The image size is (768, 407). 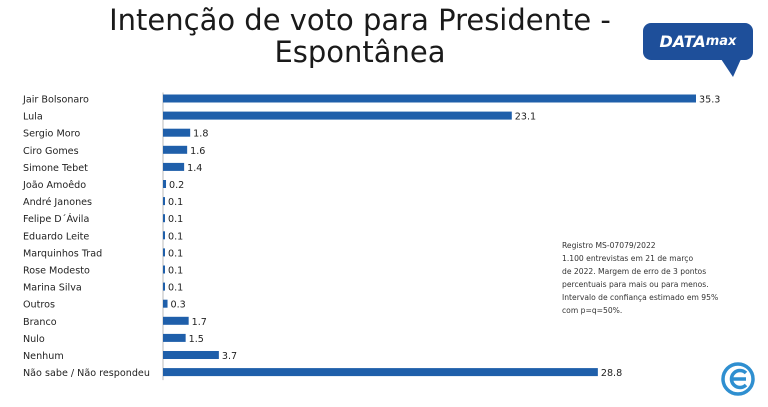 What do you see at coordinates (360, 20) in the screenshot?
I see `chart-title-line-1: Intenção de voto para Presidente -` at bounding box center [360, 20].